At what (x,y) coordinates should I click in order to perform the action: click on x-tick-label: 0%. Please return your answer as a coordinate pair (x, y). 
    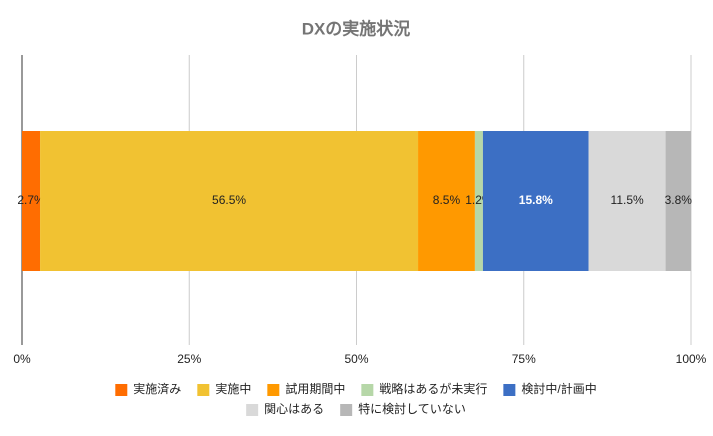
    Looking at the image, I should click on (22, 359).